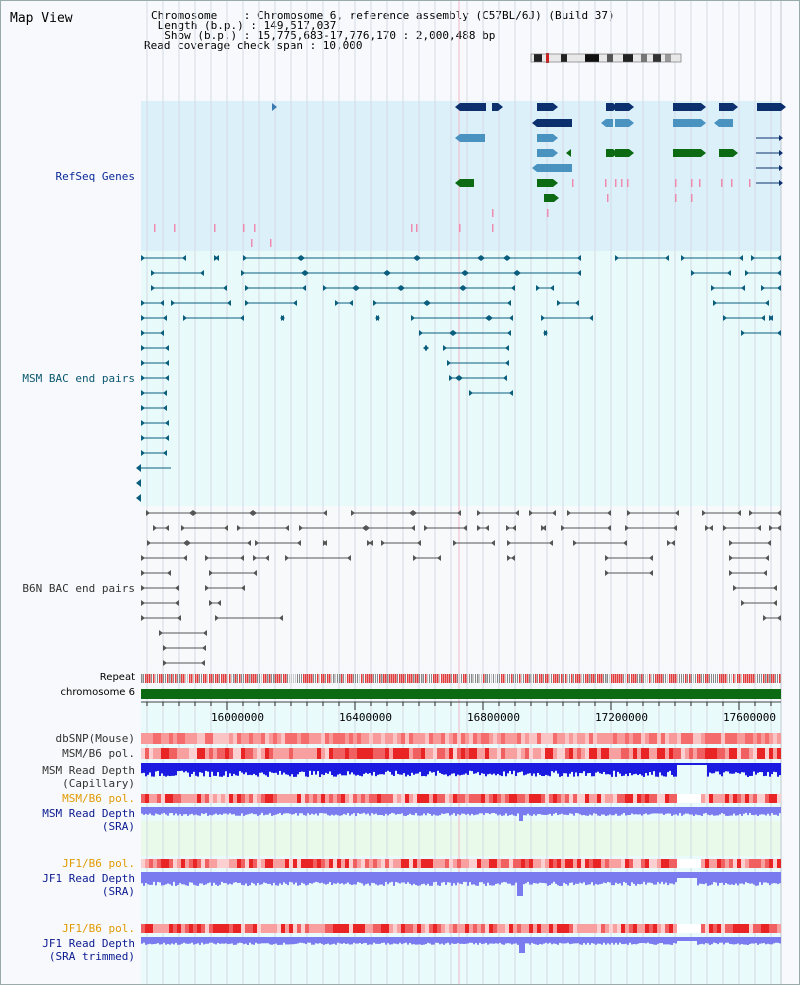 The width and height of the screenshot is (800, 985). What do you see at coordinates (95, 176) in the screenshot?
I see `track-label-refseq: RefSeq Genes` at bounding box center [95, 176].